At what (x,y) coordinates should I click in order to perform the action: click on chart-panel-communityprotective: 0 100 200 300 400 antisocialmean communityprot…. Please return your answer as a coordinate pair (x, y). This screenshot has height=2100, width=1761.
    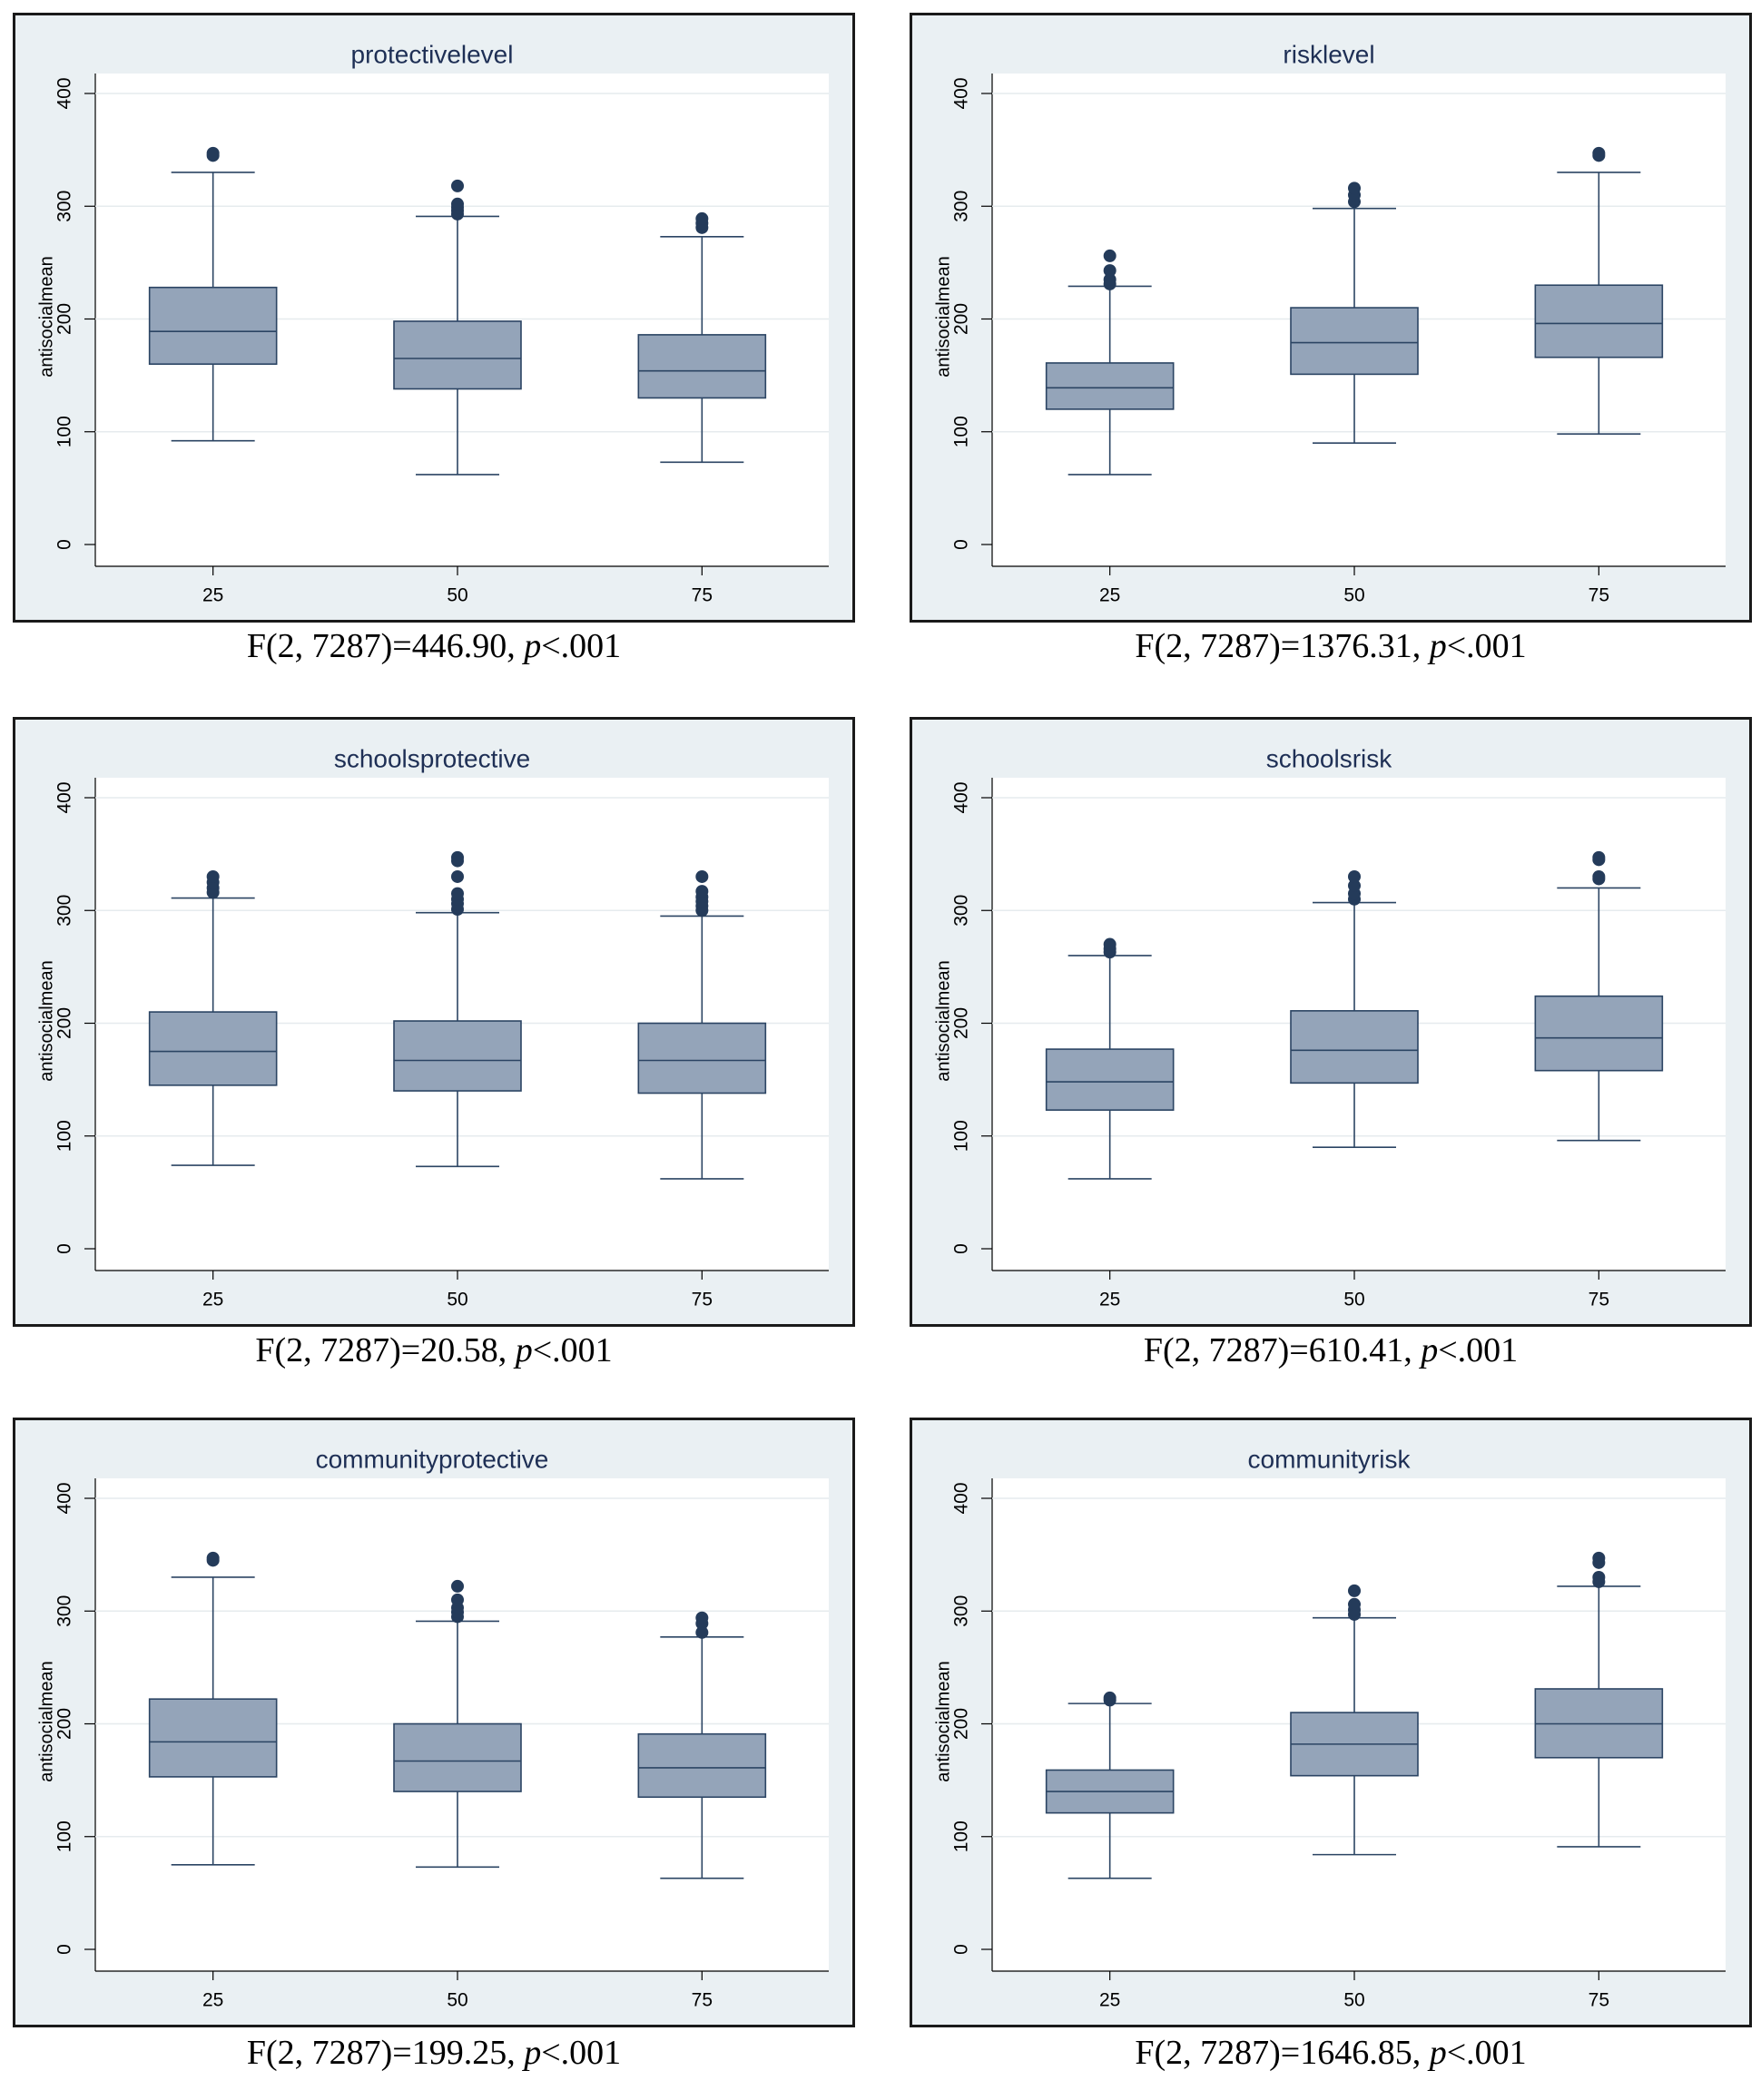
    Looking at the image, I should click on (434, 1722).